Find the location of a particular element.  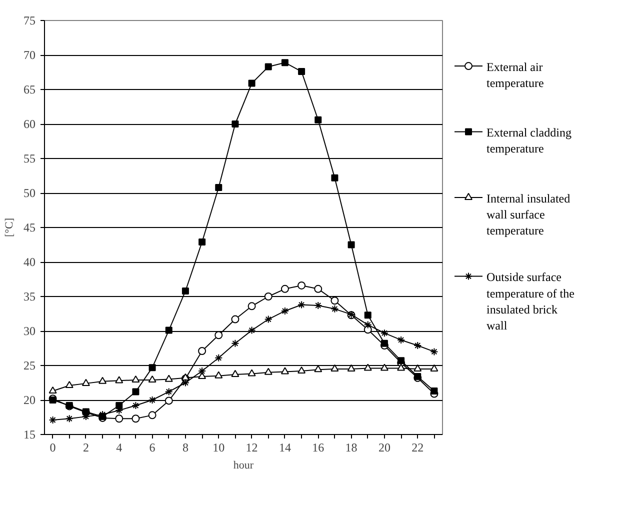

y-tick-label: 55 is located at coordinates (30, 159).